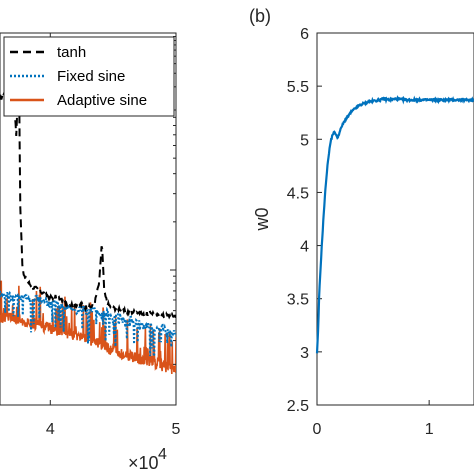 Image resolution: width=474 pixels, height=474 pixels. Describe the element at coordinates (298, 87) in the screenshot. I see `y-tick-label: 5.5` at that location.